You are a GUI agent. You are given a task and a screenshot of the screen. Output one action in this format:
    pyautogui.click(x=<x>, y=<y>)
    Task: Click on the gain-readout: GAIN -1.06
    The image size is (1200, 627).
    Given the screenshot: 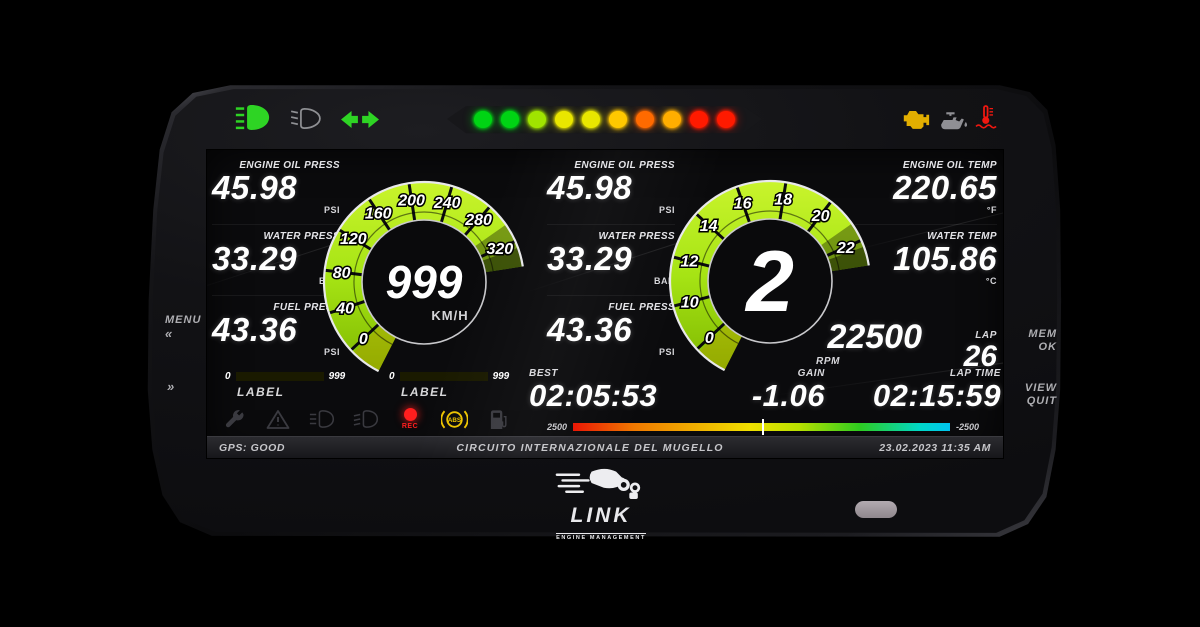 What is the action you would take?
    pyautogui.click(x=766, y=390)
    